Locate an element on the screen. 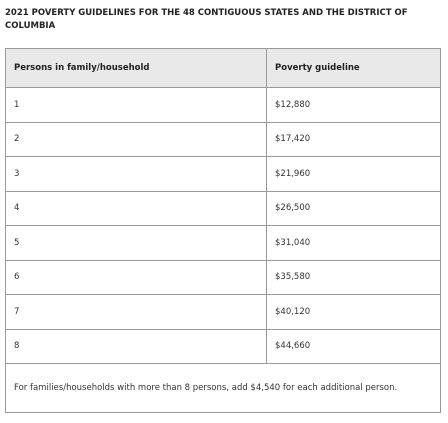 The image size is (448, 423). table-cell: $35,580 is located at coordinates (353, 277).